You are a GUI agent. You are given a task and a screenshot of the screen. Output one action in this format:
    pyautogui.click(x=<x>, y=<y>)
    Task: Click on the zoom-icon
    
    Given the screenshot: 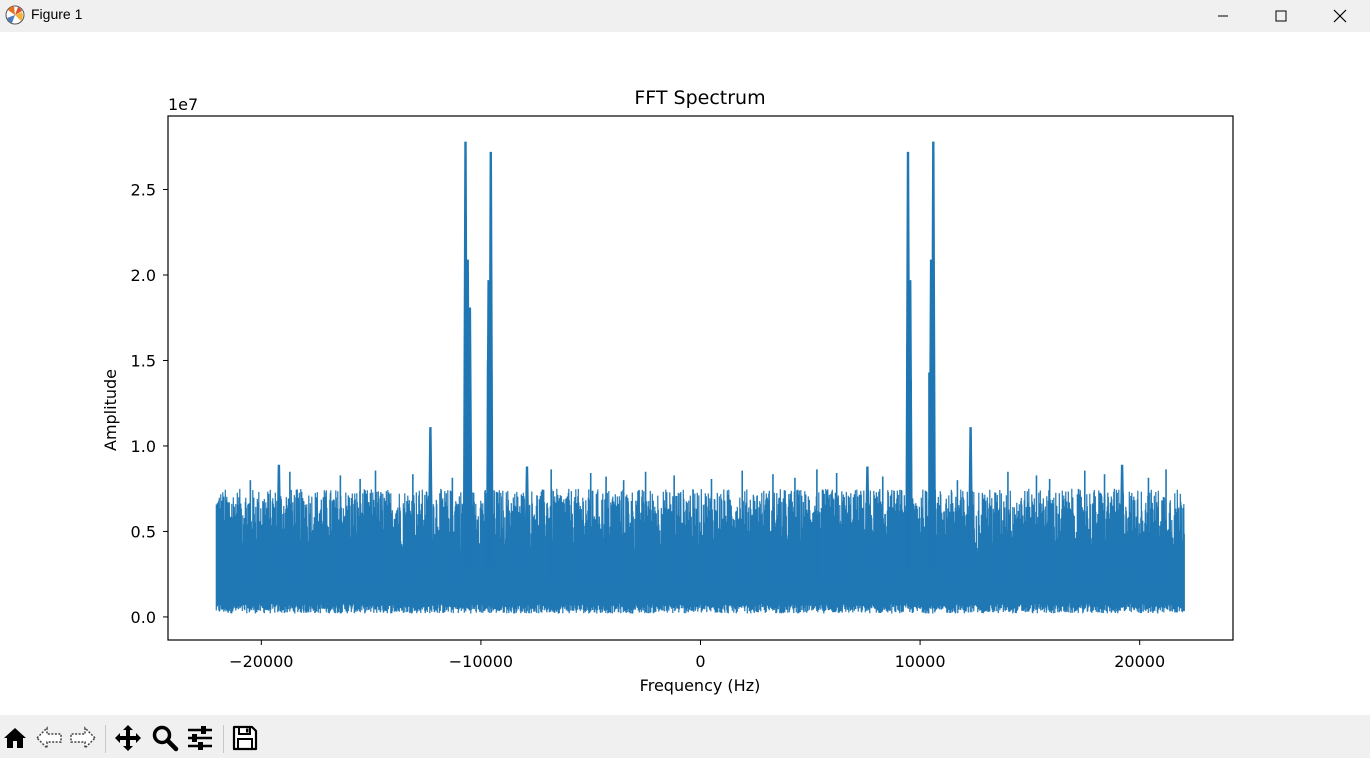 What is the action you would take?
    pyautogui.click(x=165, y=738)
    